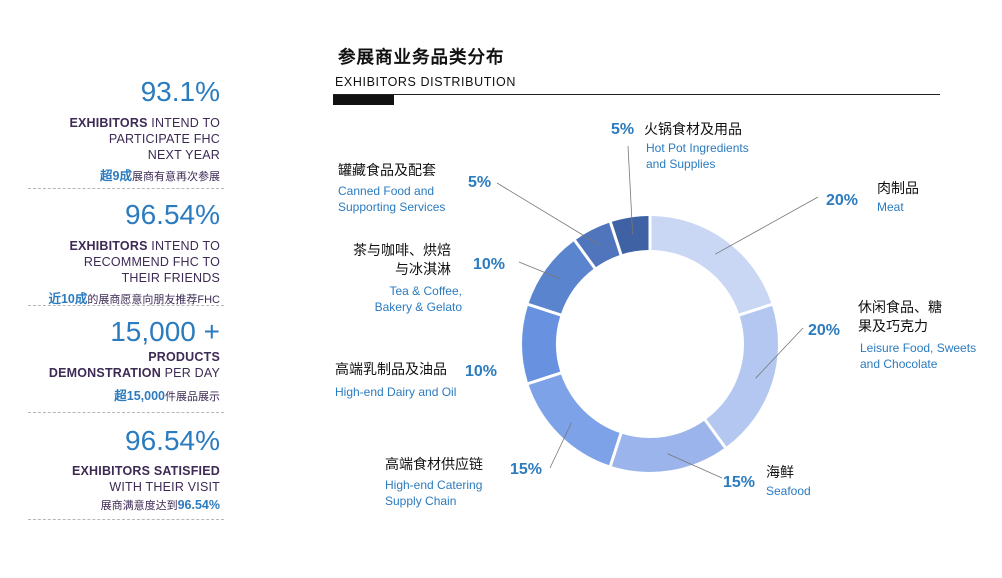 The height and width of the screenshot is (578, 1002). What do you see at coordinates (898, 188) in the screenshot?
I see `slice-label-cn: 肉制品` at bounding box center [898, 188].